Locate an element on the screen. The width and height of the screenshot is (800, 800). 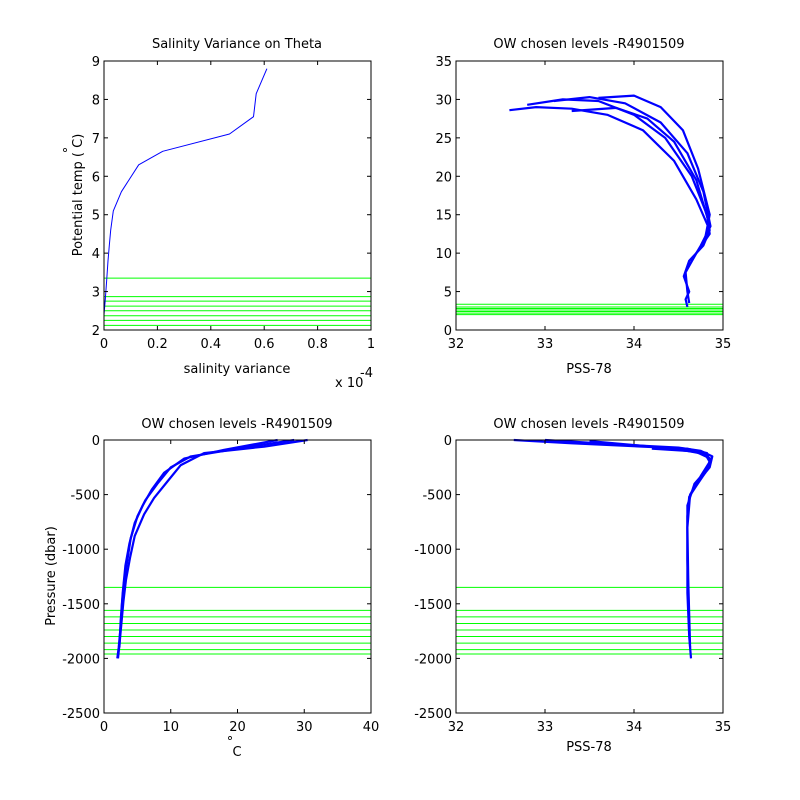
panel1-ticks: 0 0.2 0.4 0.6 0.8 1 2 3 4 5 6 7 8 9 is located at coordinates (233, 203).